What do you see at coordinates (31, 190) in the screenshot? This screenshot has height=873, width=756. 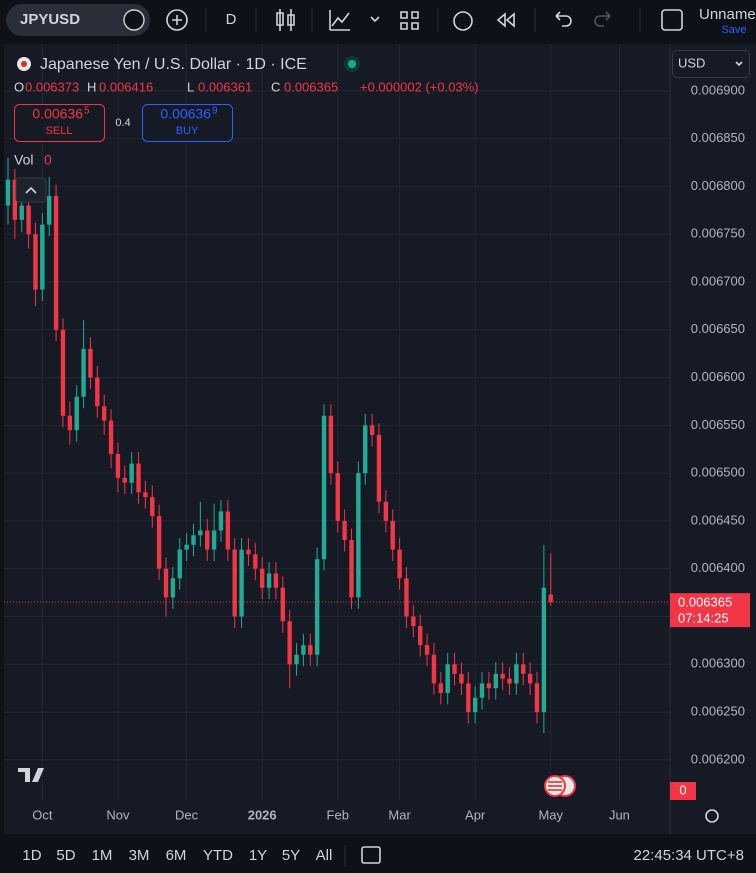 I see `collapse-button` at bounding box center [31, 190].